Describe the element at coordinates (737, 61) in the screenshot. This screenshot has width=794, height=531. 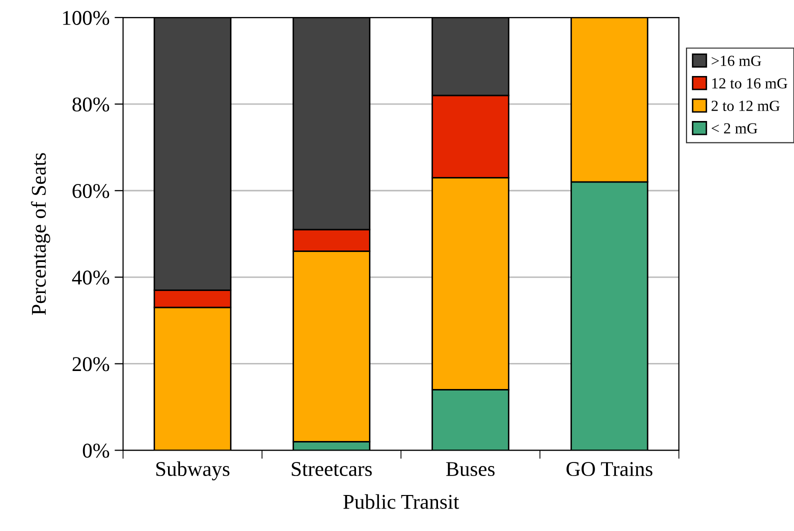
I see `legend-label: >16 mG` at that location.